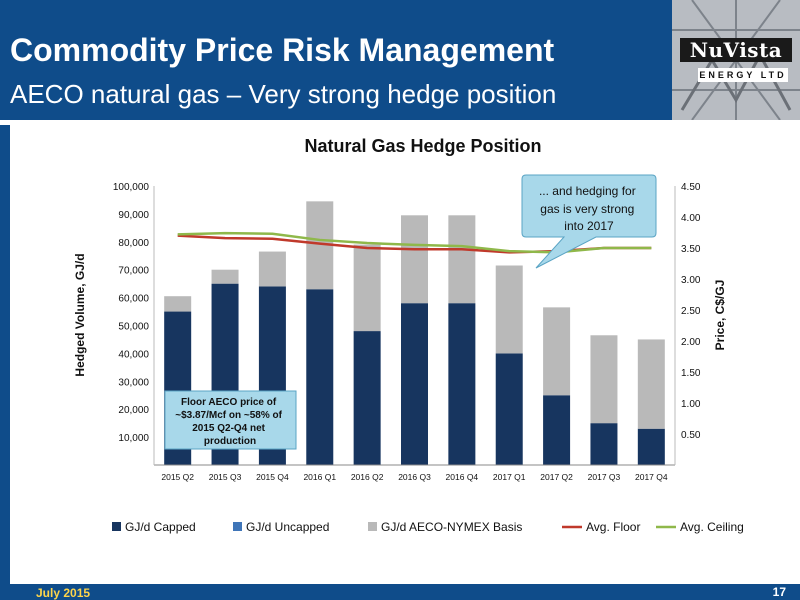 This screenshot has height=600, width=800. I want to click on legend-label-gj-d-aeco-nymex-basis: GJ/d AECO-NYMEX Basis, so click(451, 527).